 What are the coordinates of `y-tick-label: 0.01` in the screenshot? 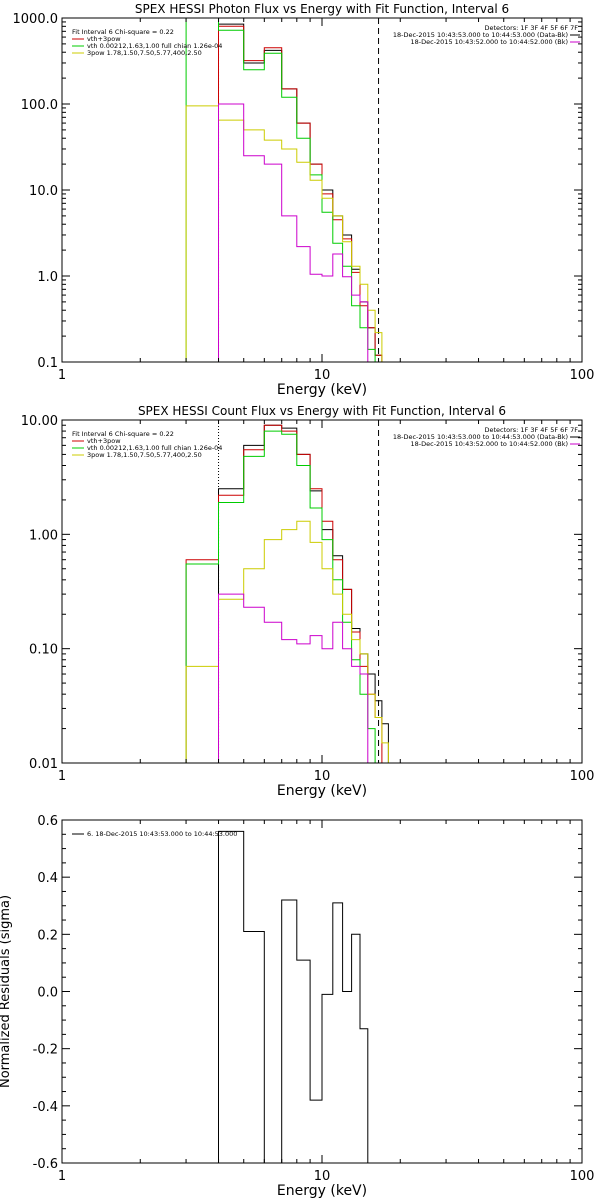 It's located at (43, 764).